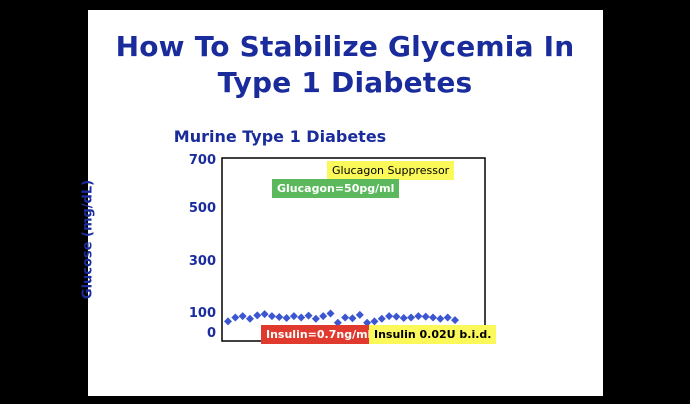  What do you see at coordinates (433, 334) in the screenshot?
I see `annotation-insulin-dose: Insulin 0.02U b.i.d.` at bounding box center [433, 334].